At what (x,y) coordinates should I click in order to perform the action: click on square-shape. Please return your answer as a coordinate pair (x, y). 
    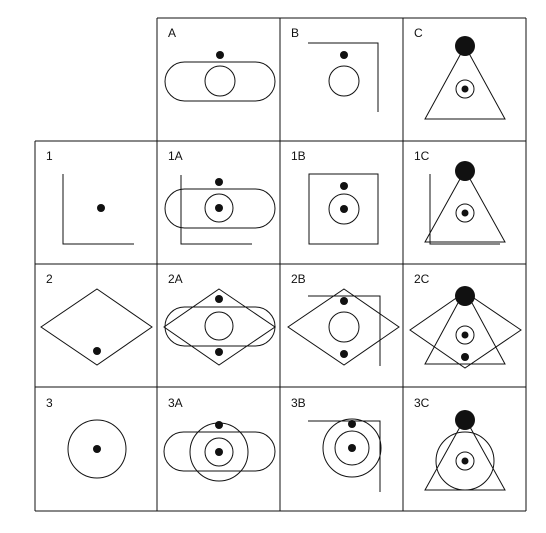
    Looking at the image, I should click on (343, 209).